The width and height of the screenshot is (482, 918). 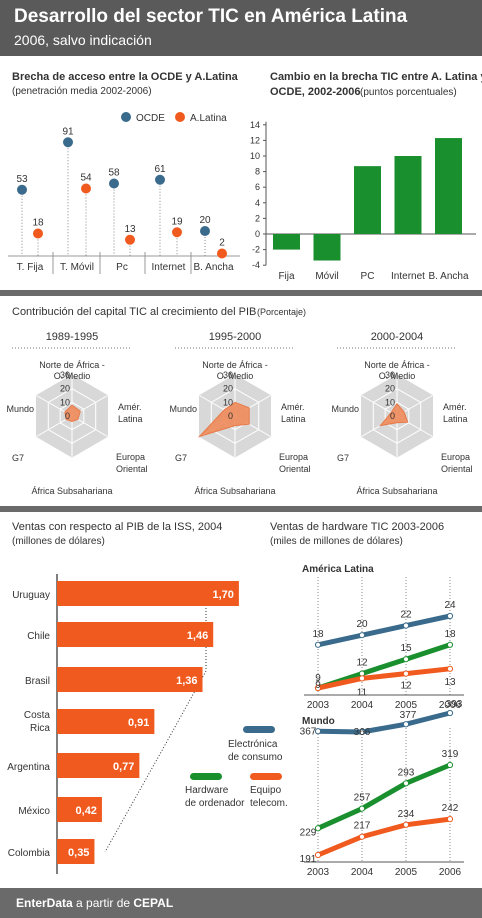 I want to click on radar-series-area, so click(x=223, y=419).